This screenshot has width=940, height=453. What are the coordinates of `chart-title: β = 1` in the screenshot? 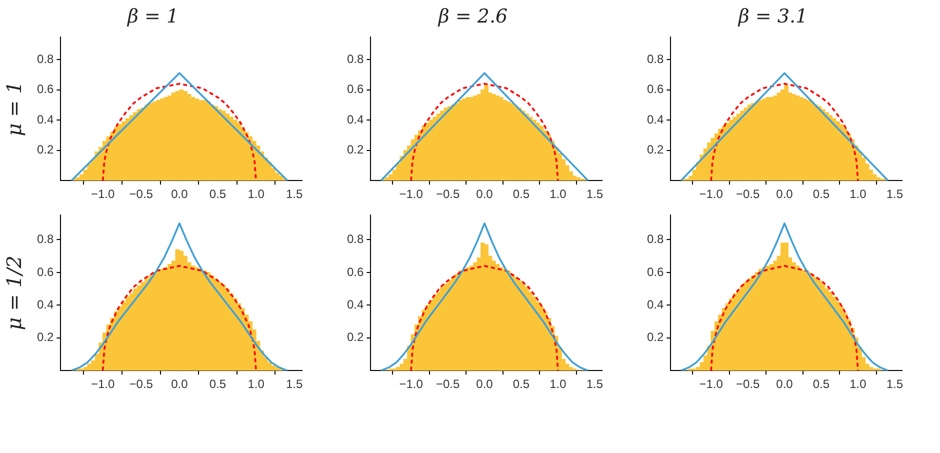 It's located at (152, 16).